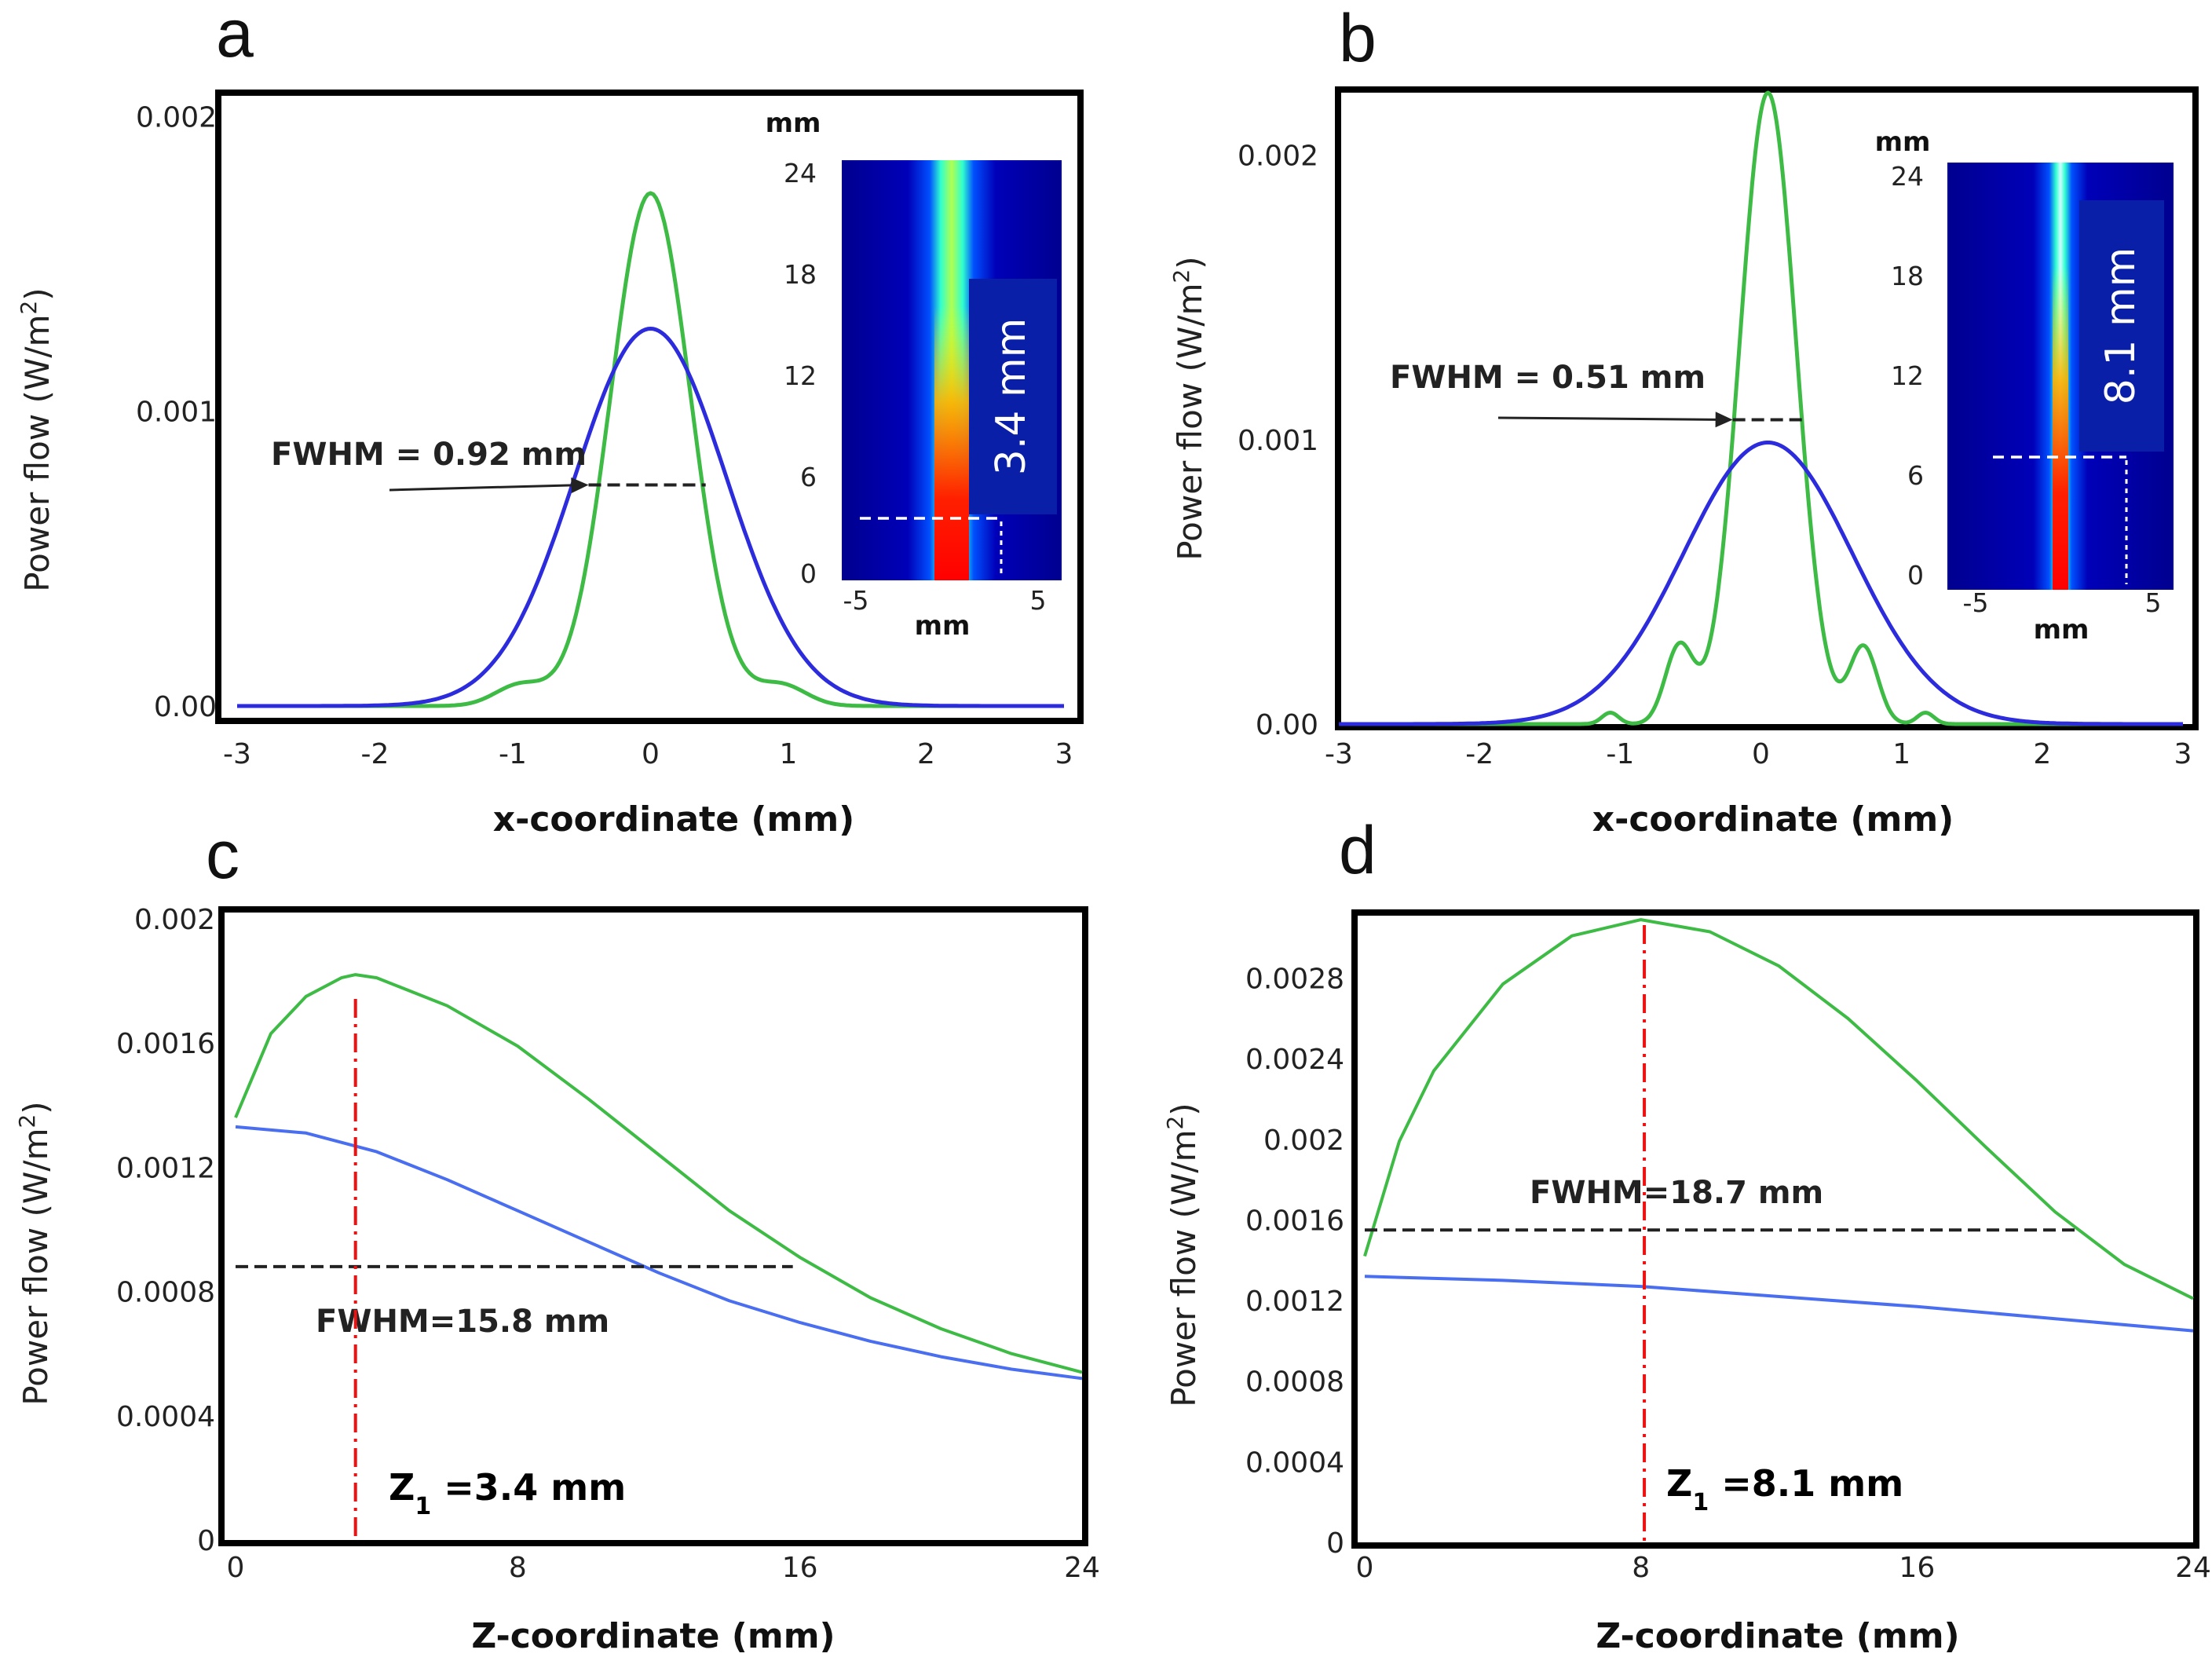  Describe the element at coordinates (1677, 1193) in the screenshot. I see `fwhm-label: FWHM=18.7 mm` at that location.